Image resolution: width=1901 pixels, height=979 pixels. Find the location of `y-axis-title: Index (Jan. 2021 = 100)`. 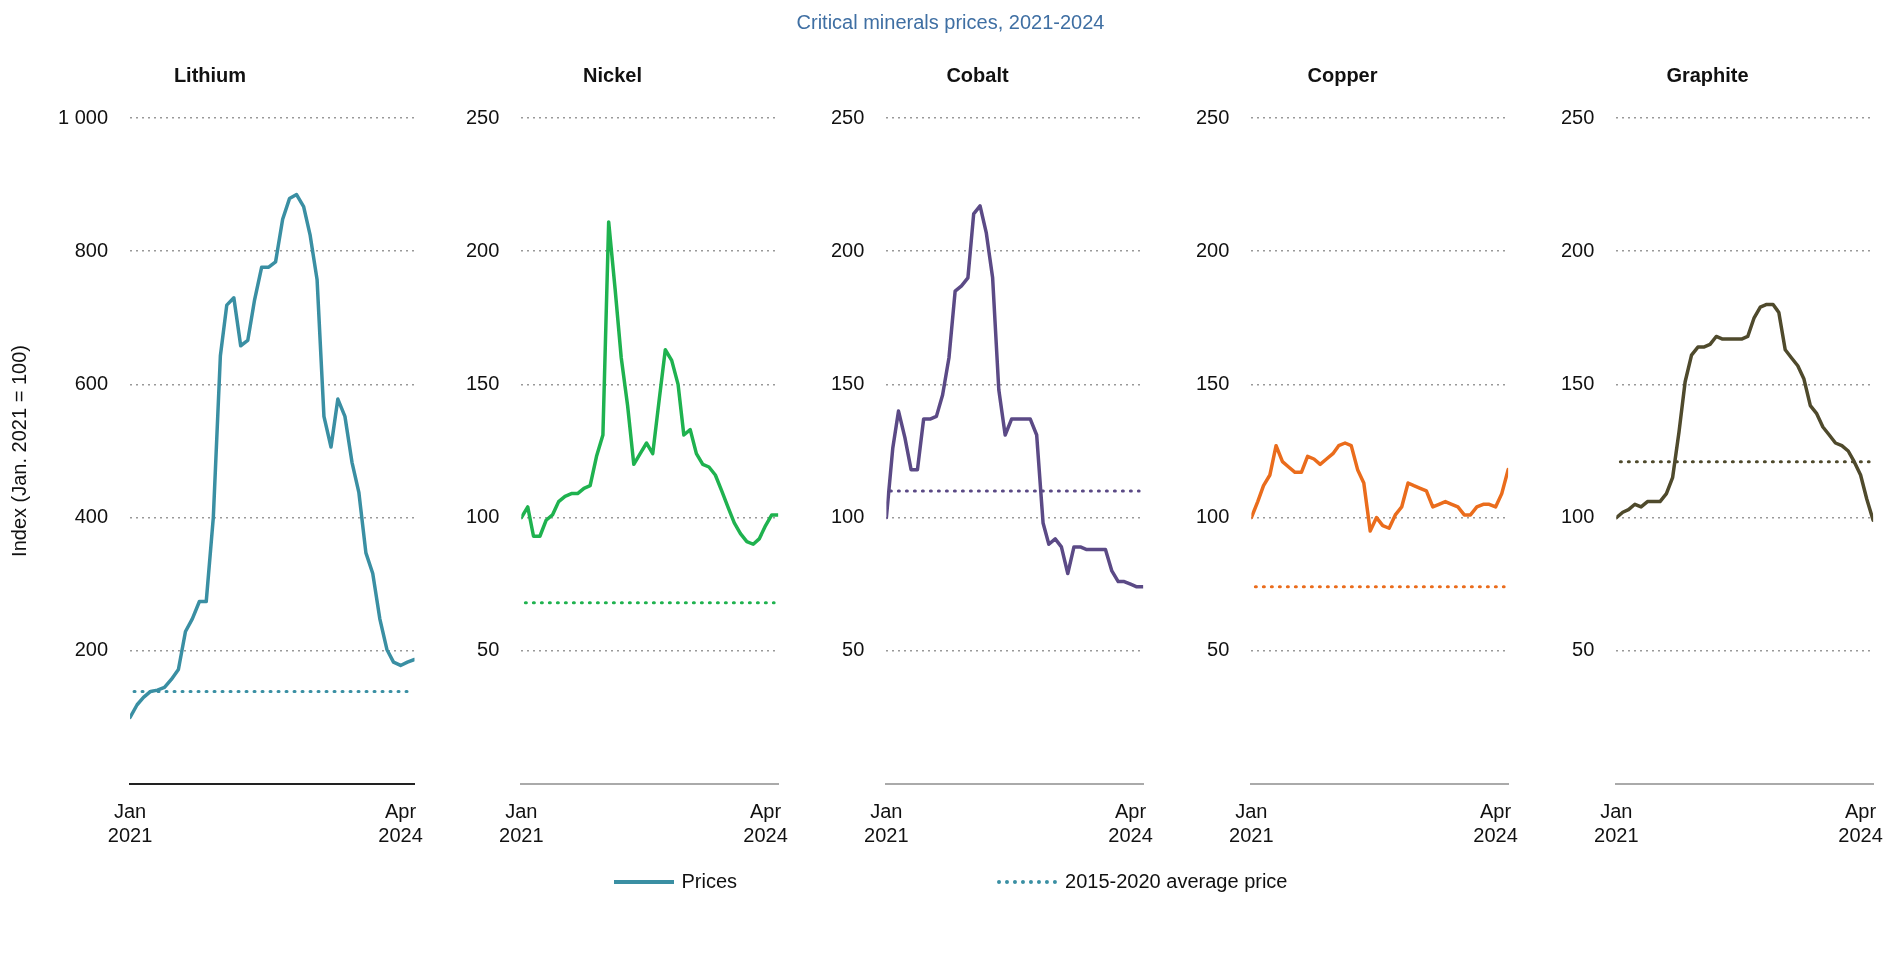

y-axis-title: Index (Jan. 2021 = 100) is located at coordinates (18, 451).